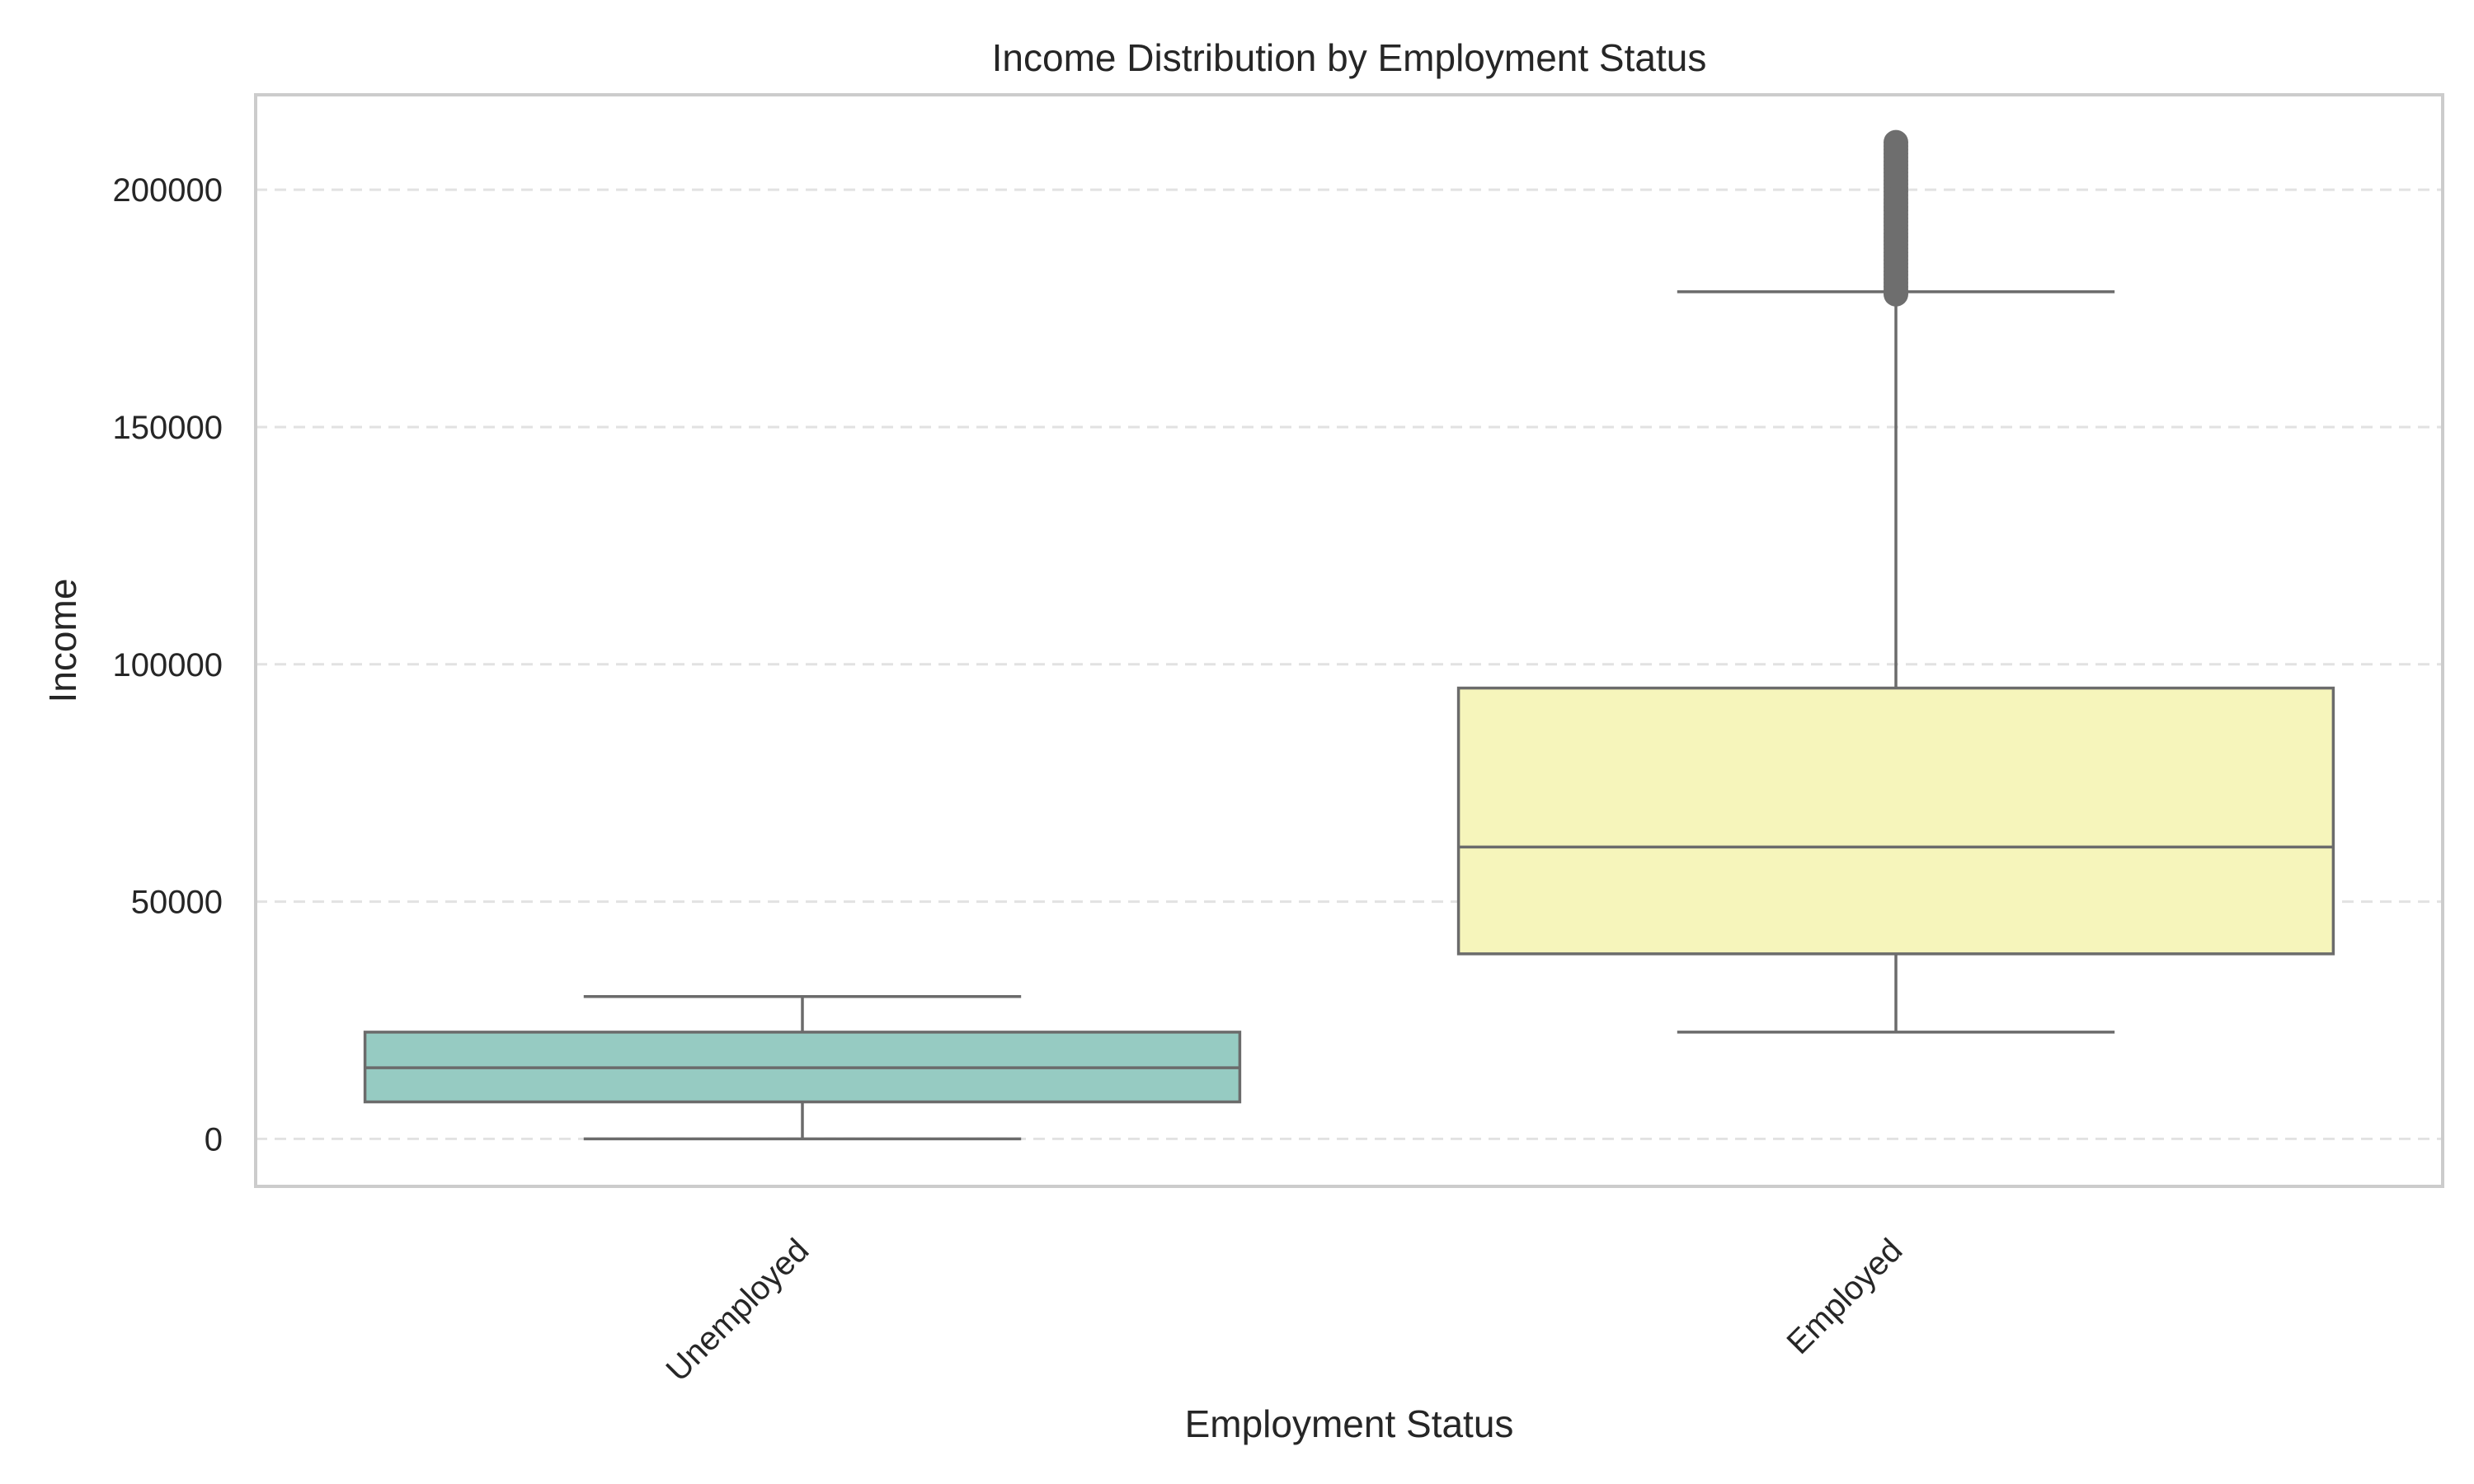  What do you see at coordinates (177, 903) in the screenshot?
I see `y-tick-label-50000: 50000` at bounding box center [177, 903].